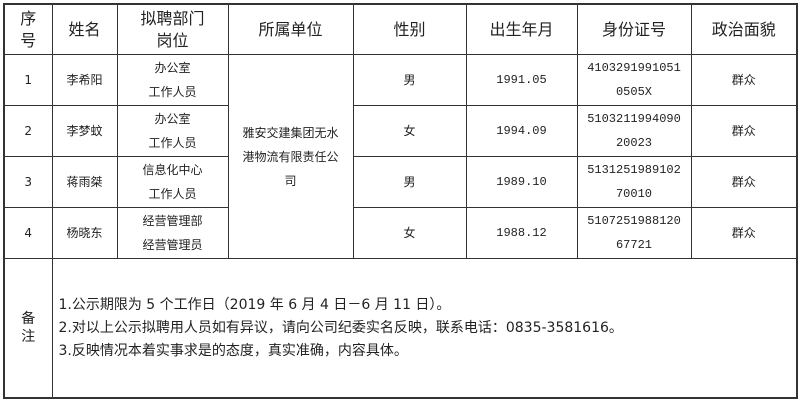 This screenshot has height=401, width=800. What do you see at coordinates (744, 29) in the screenshot?
I see `header-politics: 政治面貌` at bounding box center [744, 29].